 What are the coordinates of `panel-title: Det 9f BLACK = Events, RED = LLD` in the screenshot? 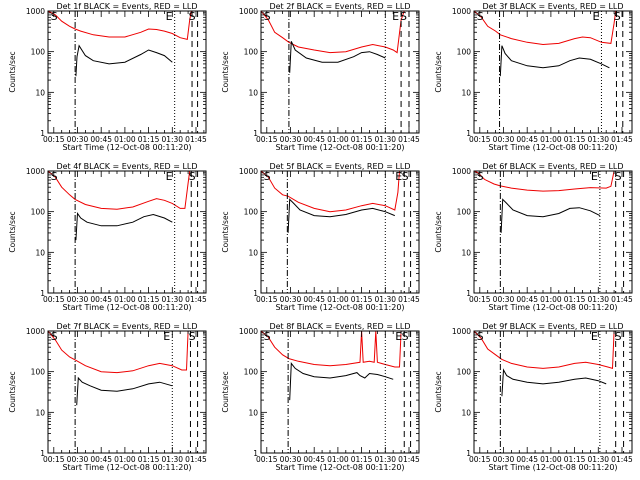 It's located at (552, 326).